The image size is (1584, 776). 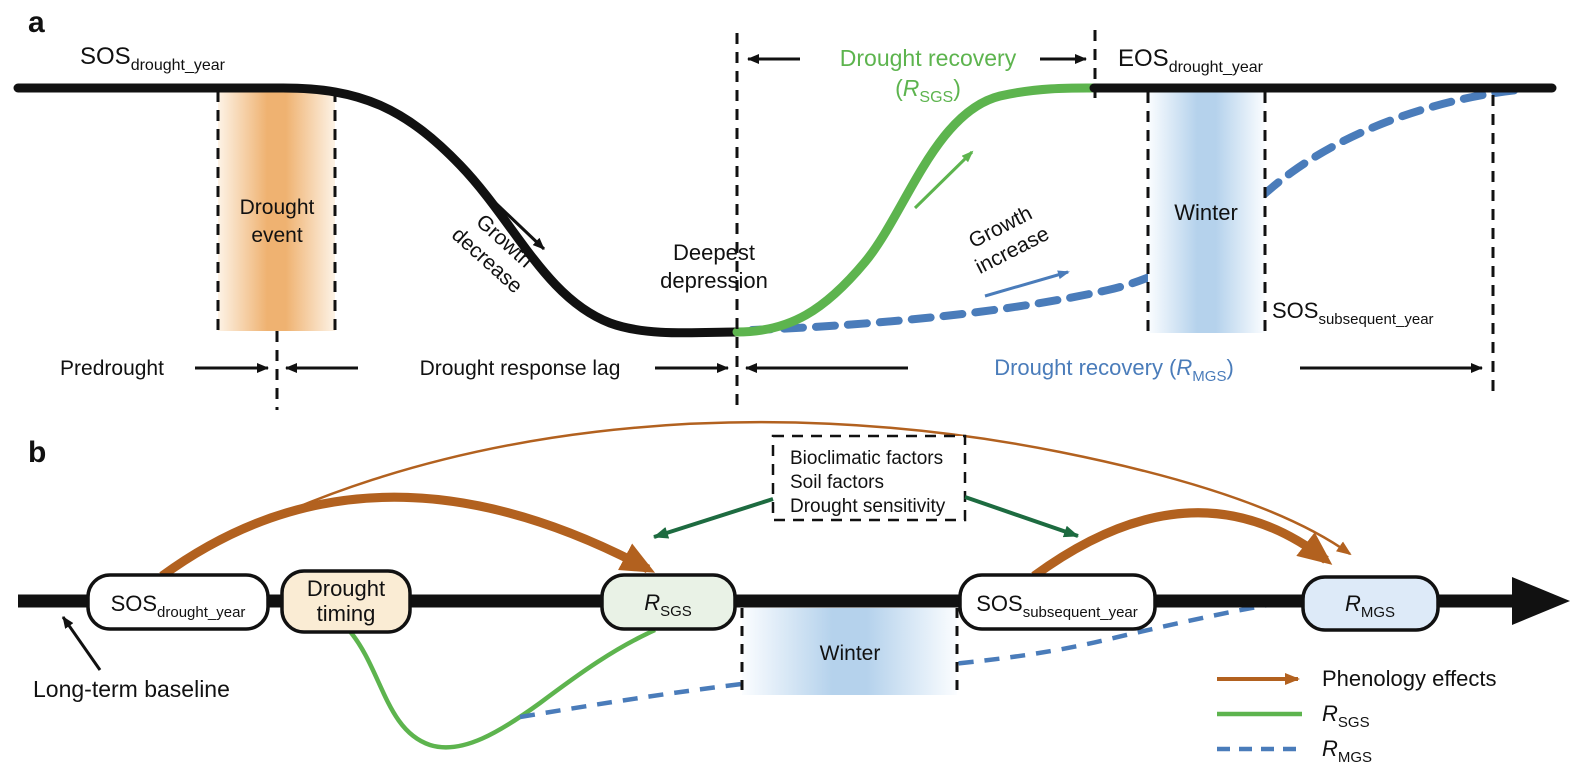 What do you see at coordinates (928, 58) in the screenshot?
I see `recovery-sgs-title: Drought recovery` at bounding box center [928, 58].